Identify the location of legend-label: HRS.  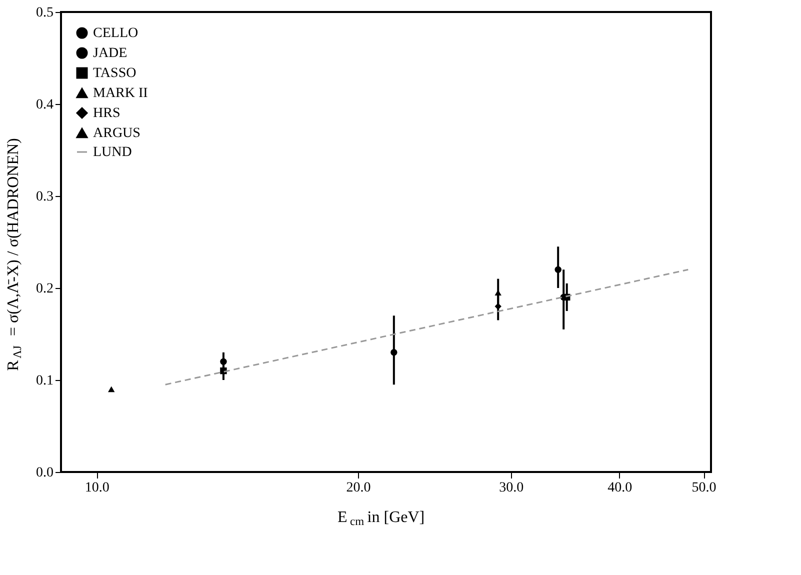
(106, 113).